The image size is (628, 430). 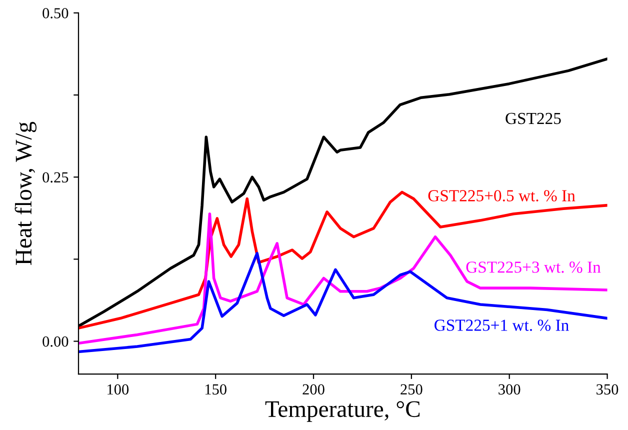 What do you see at coordinates (25, 193) in the screenshot?
I see `y-axis-title: Heat flow, W/g` at bounding box center [25, 193].